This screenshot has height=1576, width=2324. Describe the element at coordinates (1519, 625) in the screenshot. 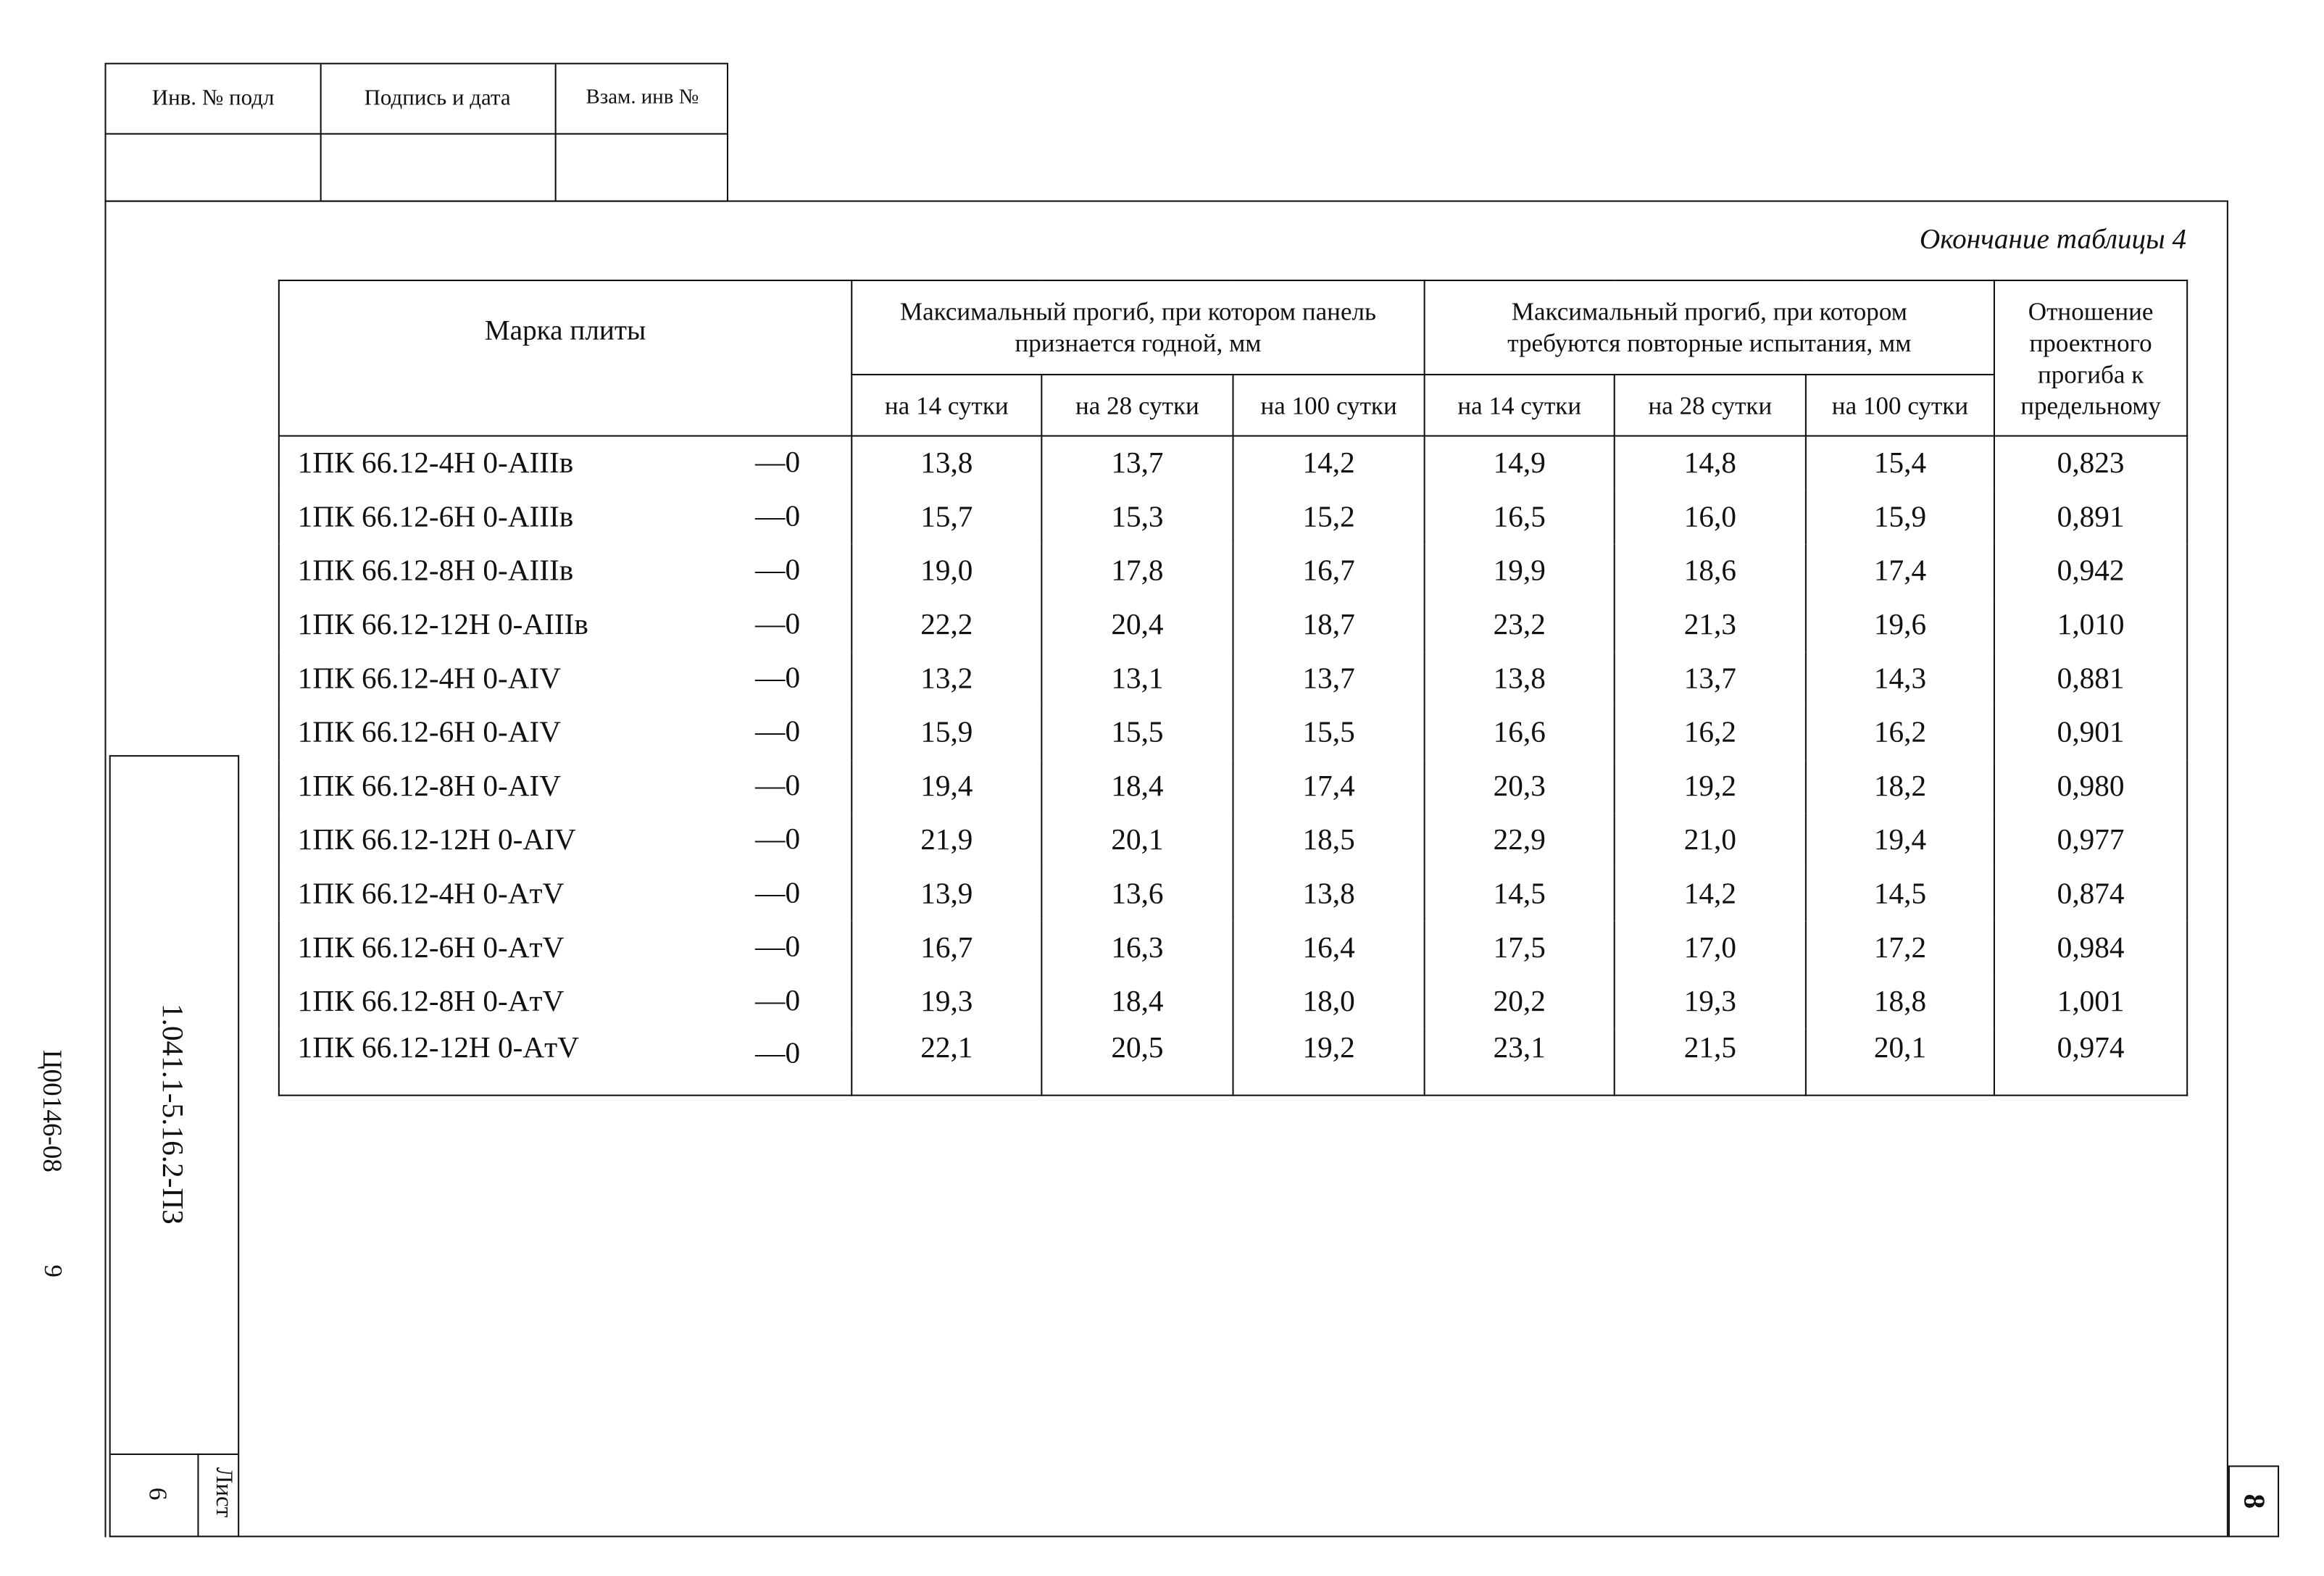

I see `cell-deflection: 23,2` at that location.